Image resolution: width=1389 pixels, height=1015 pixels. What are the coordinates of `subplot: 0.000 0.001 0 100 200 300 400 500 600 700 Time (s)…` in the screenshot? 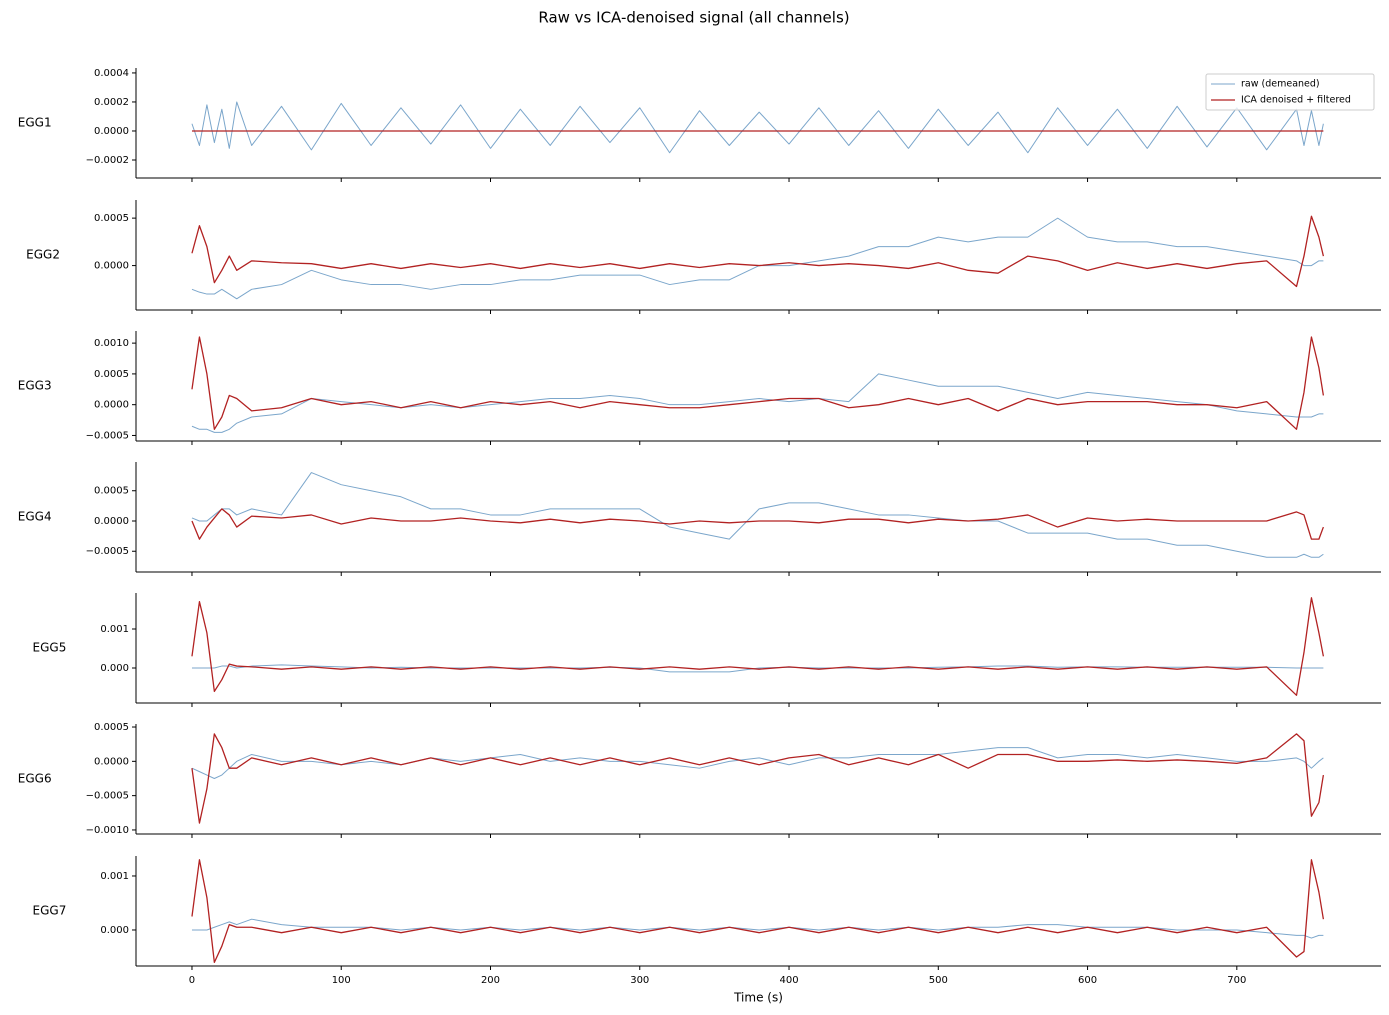 It's located at (707, 930).